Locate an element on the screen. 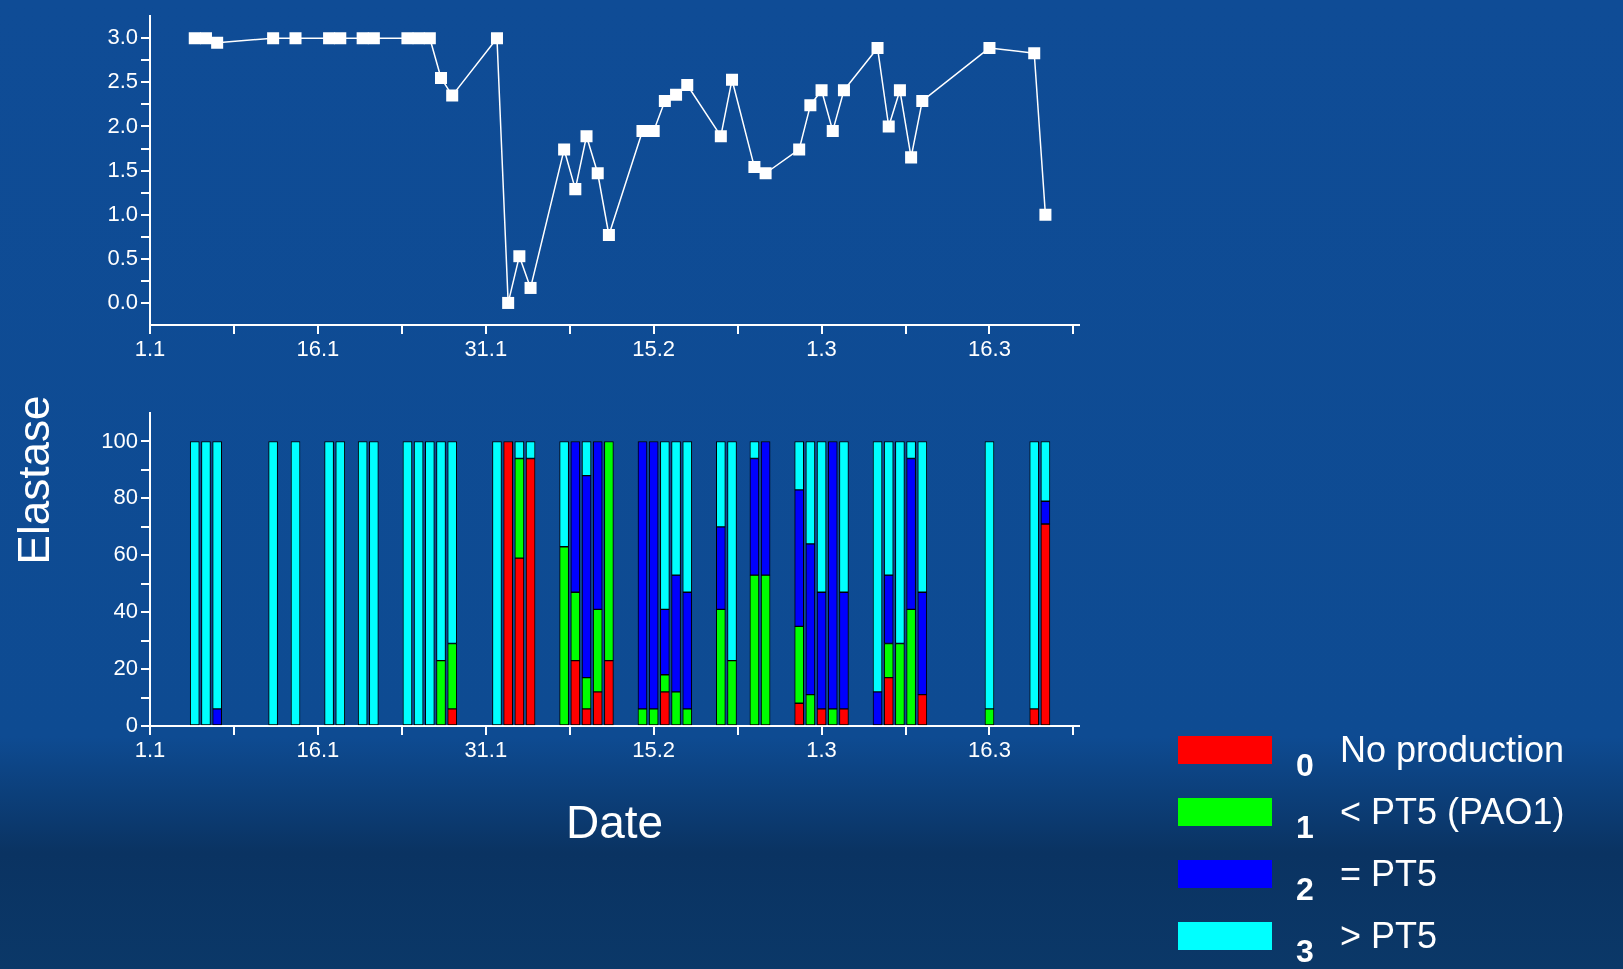  y-tick-label: 0.5 is located at coordinates (122, 257).